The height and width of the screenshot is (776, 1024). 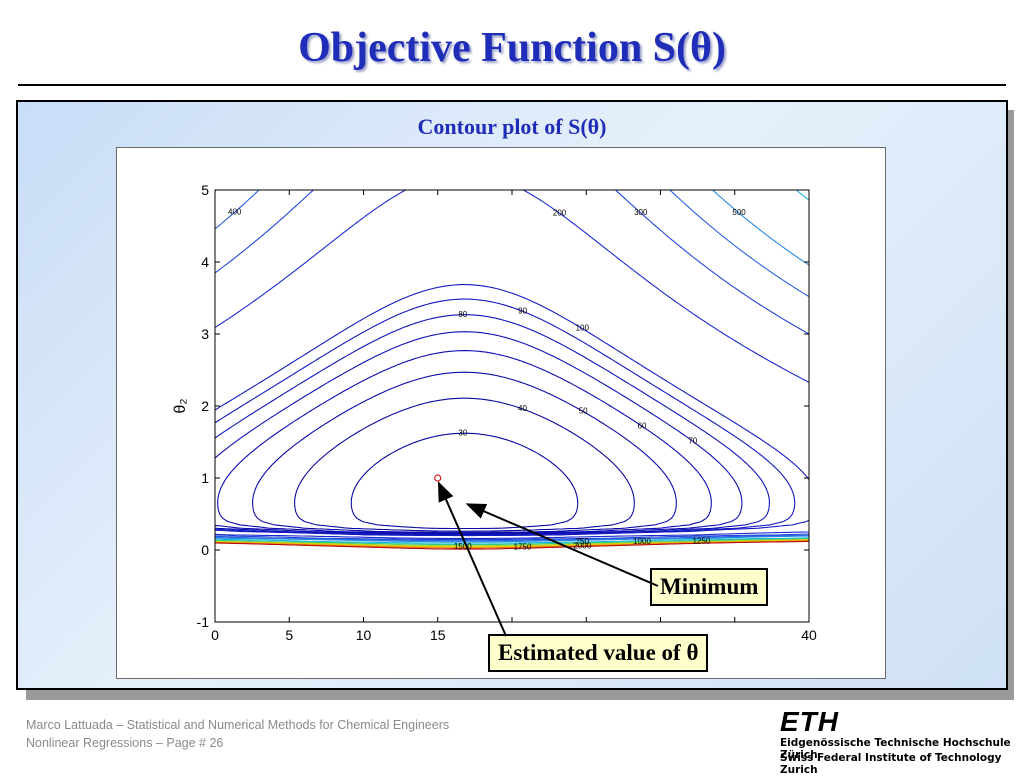 I want to click on x-tick-label: 10, so click(x=364, y=635).